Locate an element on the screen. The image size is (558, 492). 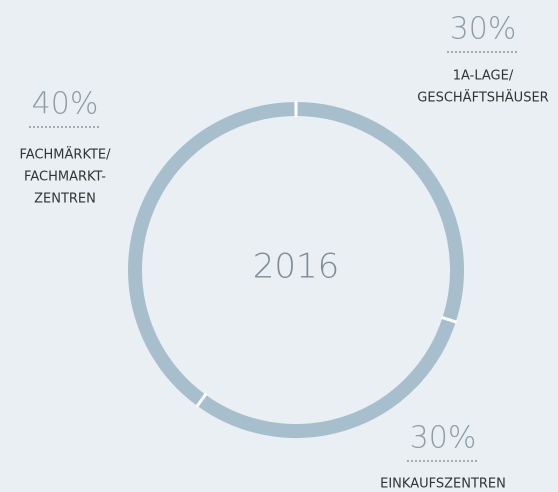
category-label: GESCHÄFTSHÄUSER is located at coordinates (482, 98).